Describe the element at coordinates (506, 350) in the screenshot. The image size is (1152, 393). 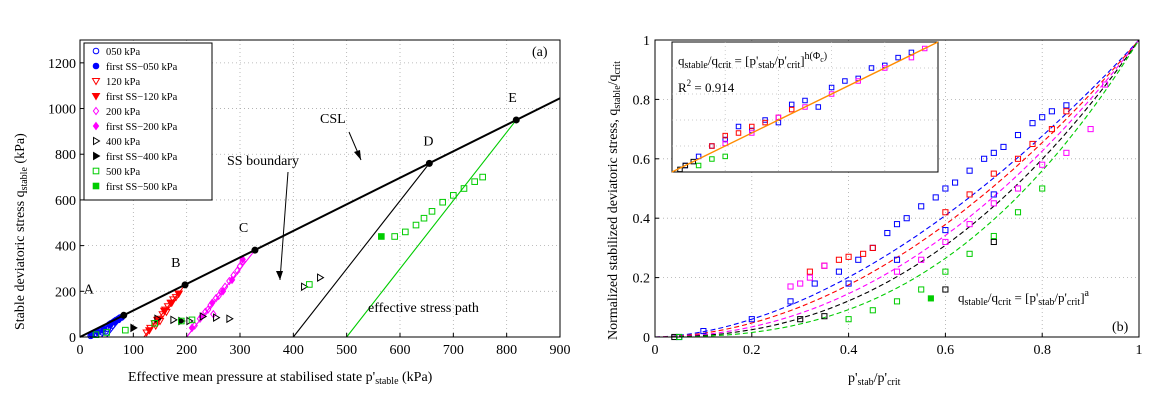
I see `x-tick-label: 800` at that location.